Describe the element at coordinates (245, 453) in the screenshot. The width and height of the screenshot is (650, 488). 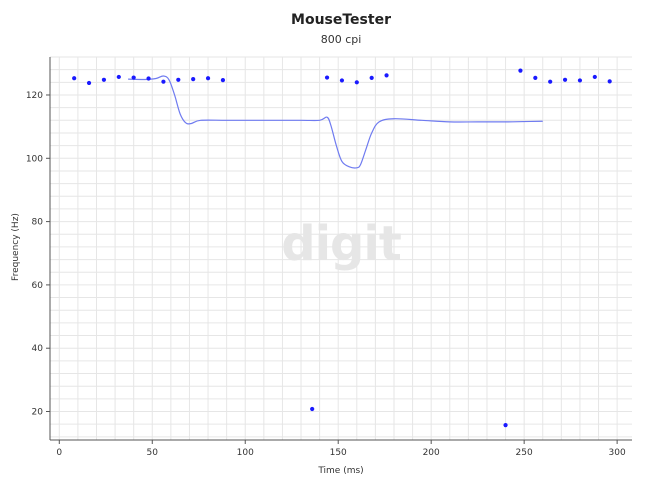
I see `x-tick-label: 100` at that location.